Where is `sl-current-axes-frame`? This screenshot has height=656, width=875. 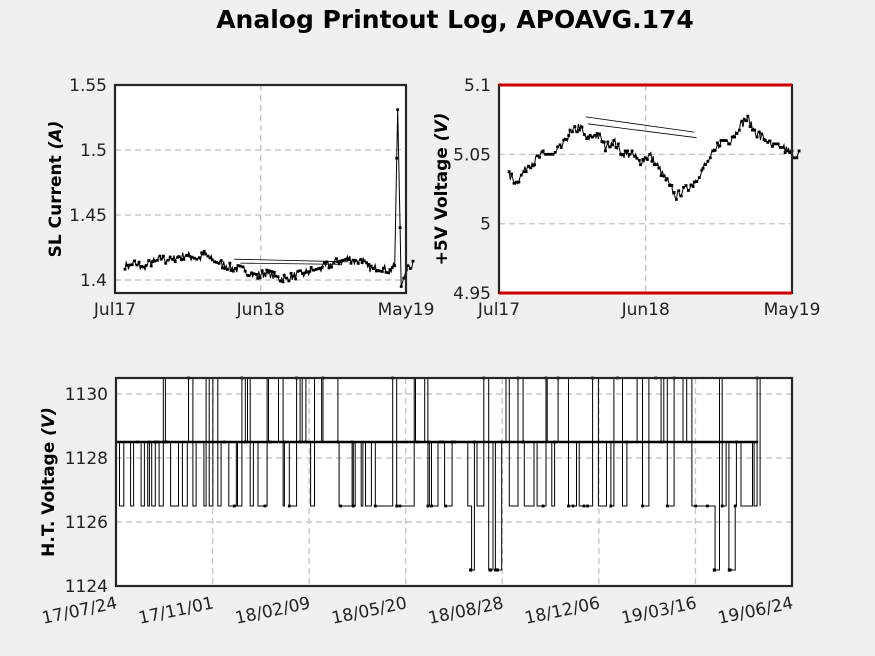
sl-current-axes-frame is located at coordinates (260, 189).